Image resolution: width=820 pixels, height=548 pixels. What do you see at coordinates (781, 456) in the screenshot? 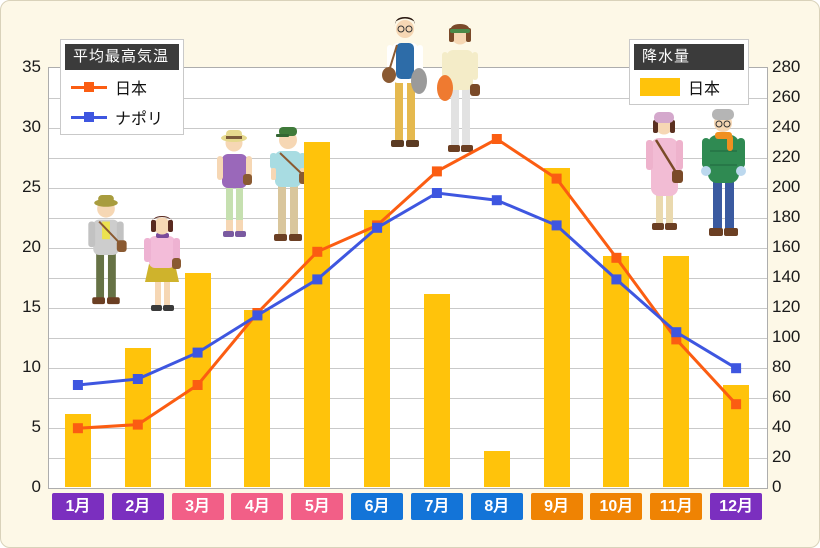
I see `precip-axis-tick: 20` at bounding box center [781, 456].